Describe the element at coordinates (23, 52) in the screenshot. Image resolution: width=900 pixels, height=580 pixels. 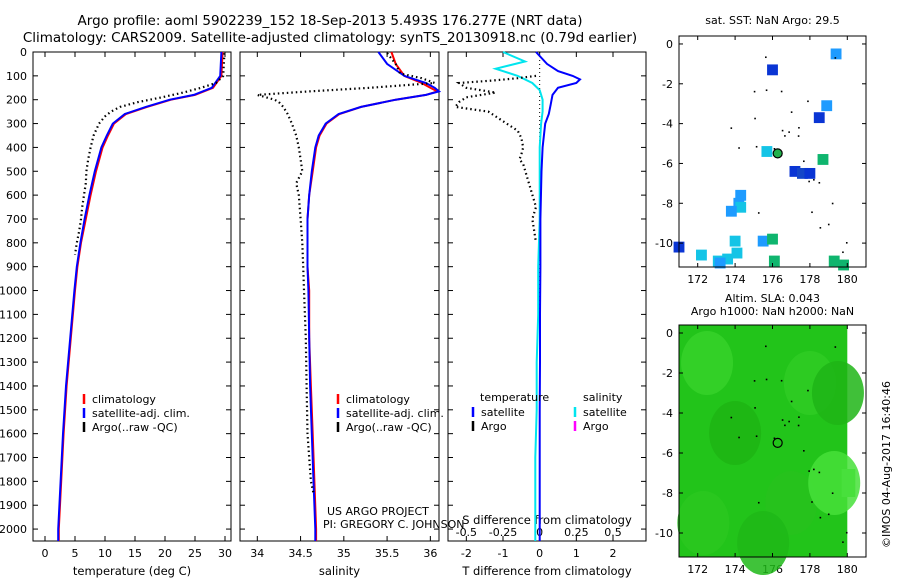
I see `y-tick-label: 0` at that location.